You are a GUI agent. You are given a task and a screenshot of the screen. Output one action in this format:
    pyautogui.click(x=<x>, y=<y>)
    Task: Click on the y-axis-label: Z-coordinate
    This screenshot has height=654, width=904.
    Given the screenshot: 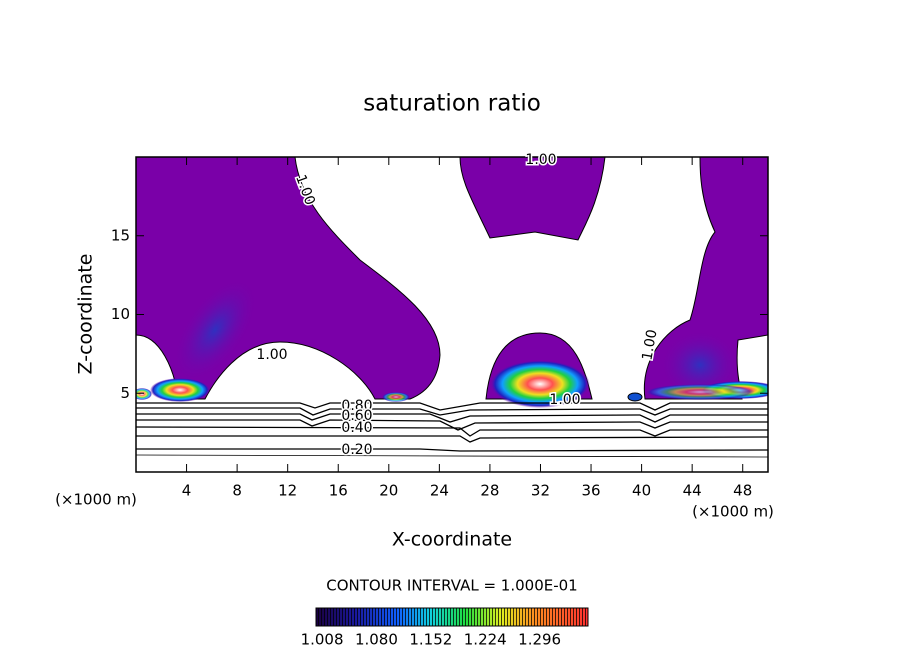 What is the action you would take?
    pyautogui.click(x=86, y=314)
    